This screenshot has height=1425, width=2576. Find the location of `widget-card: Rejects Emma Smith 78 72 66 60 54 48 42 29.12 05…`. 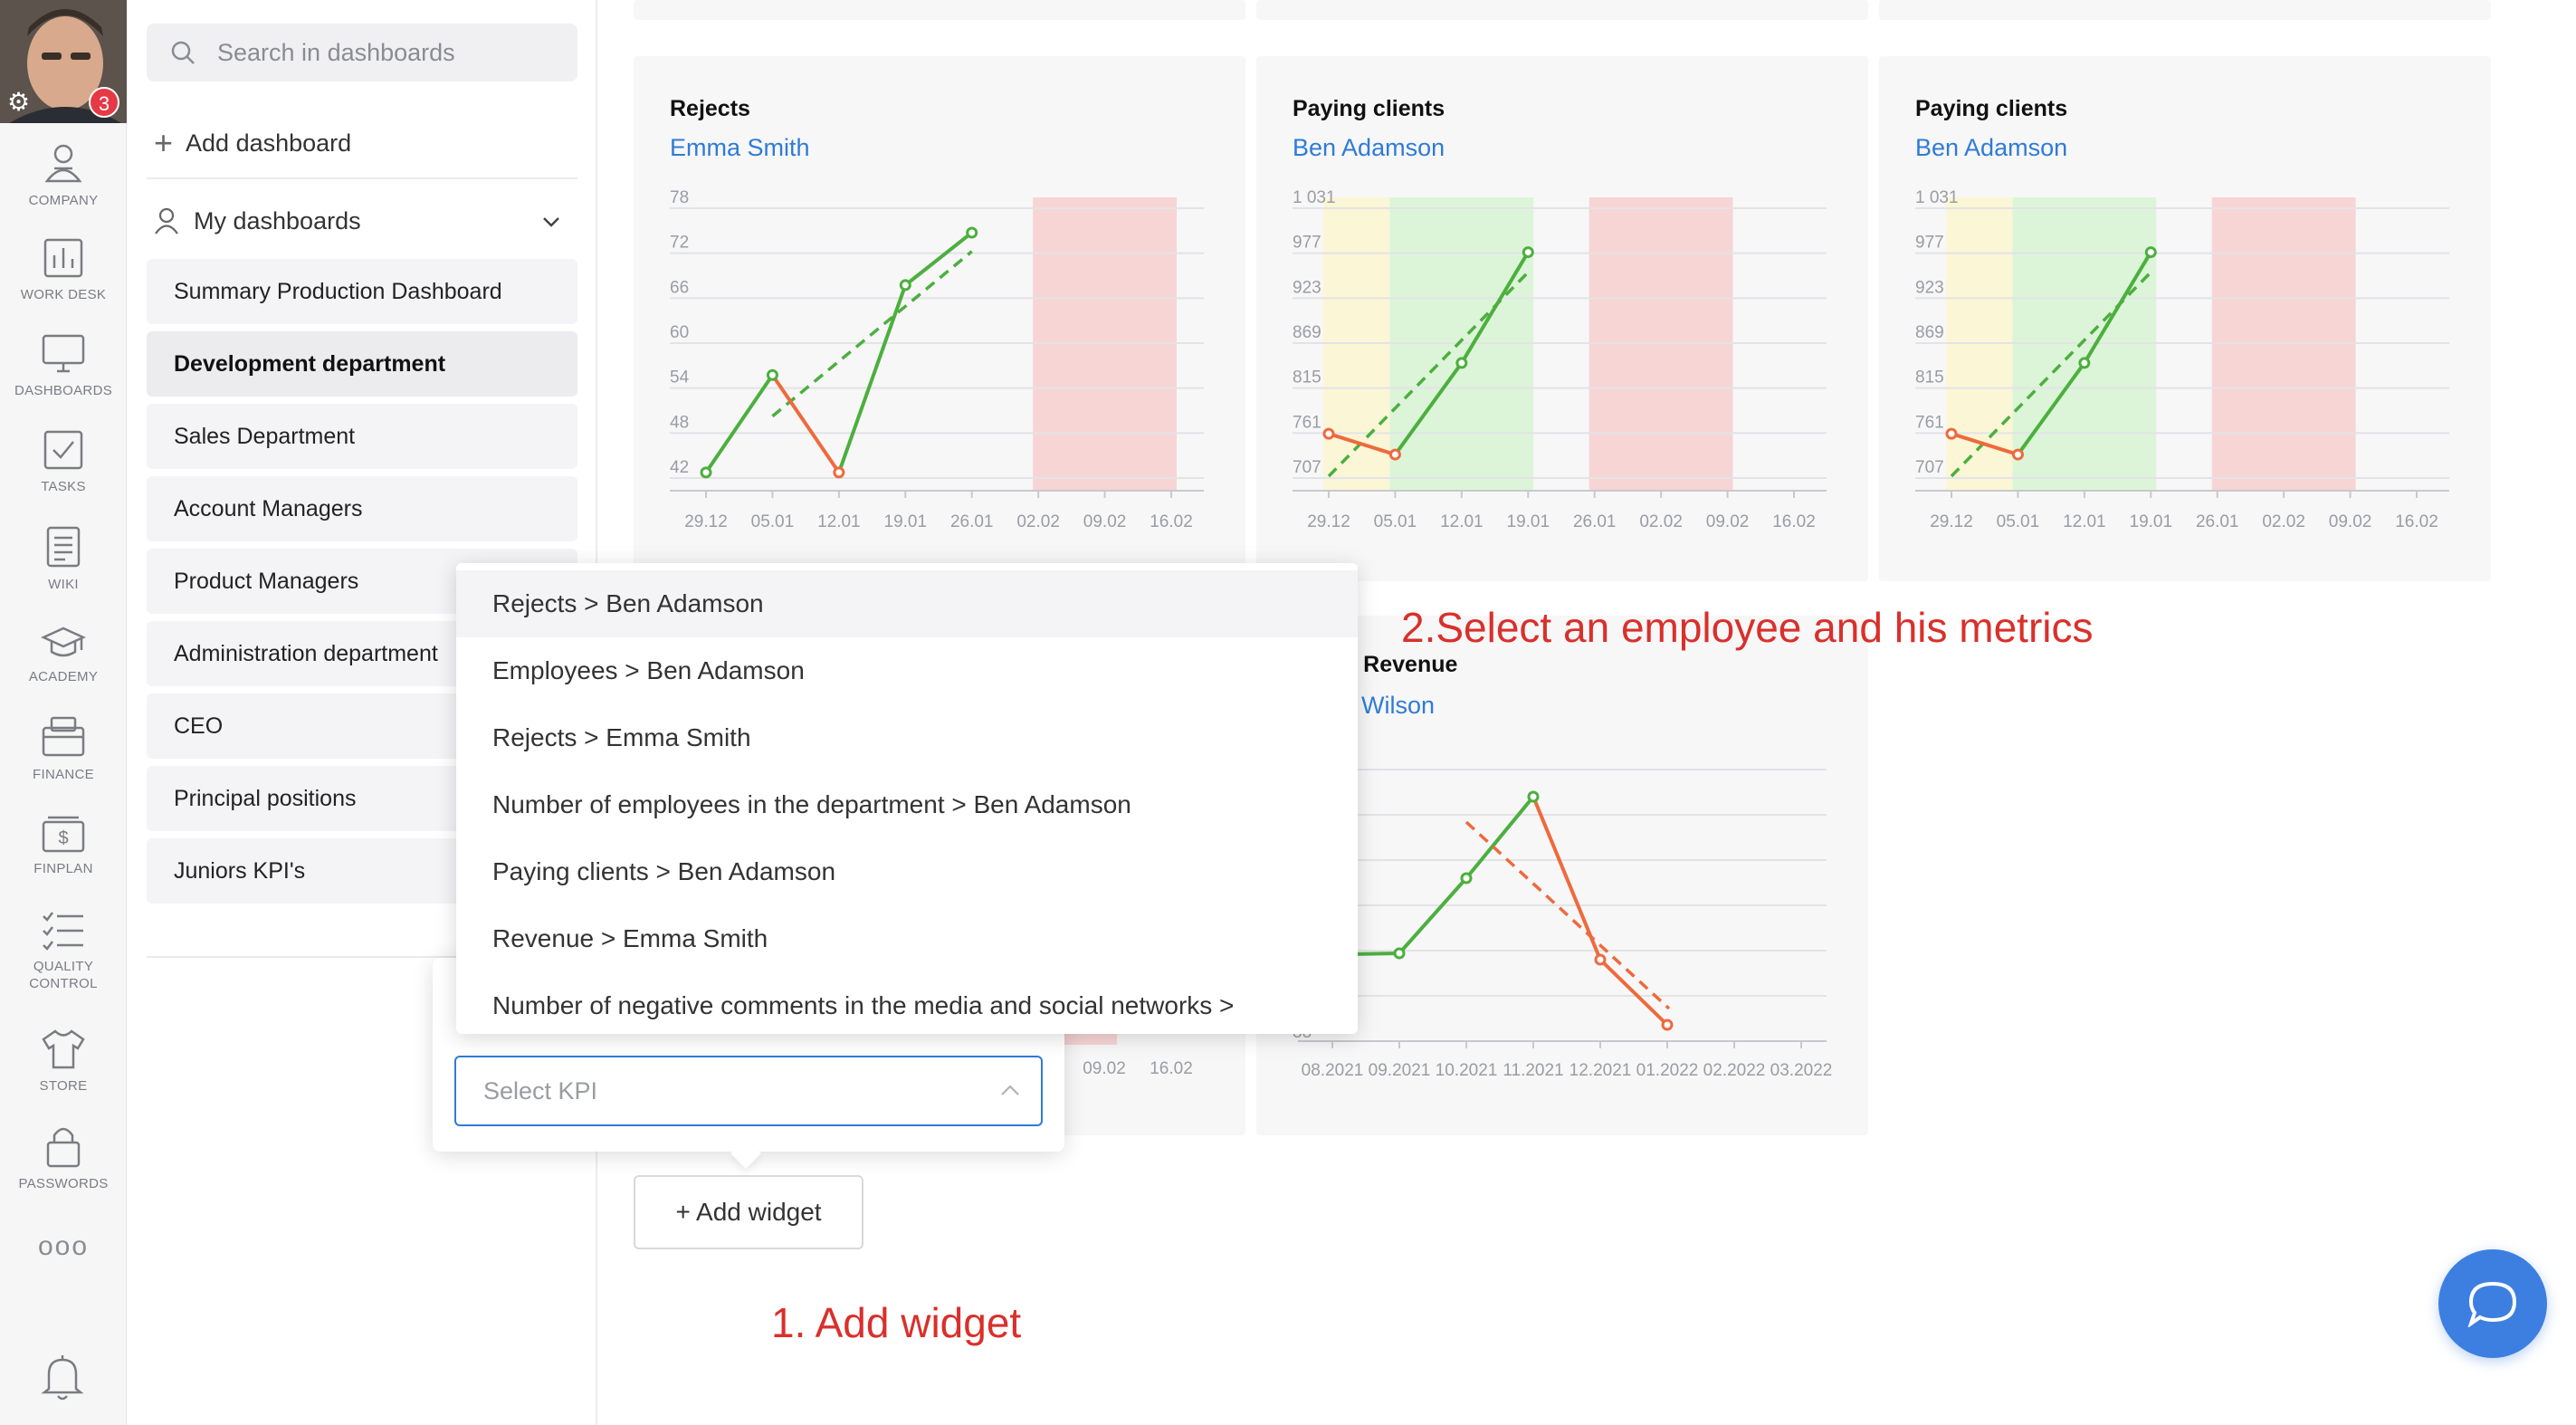

widget-card: Rejects Emma Smith 78 72 66 60 54 48 42 29.12 05… is located at coordinates (939, 318).